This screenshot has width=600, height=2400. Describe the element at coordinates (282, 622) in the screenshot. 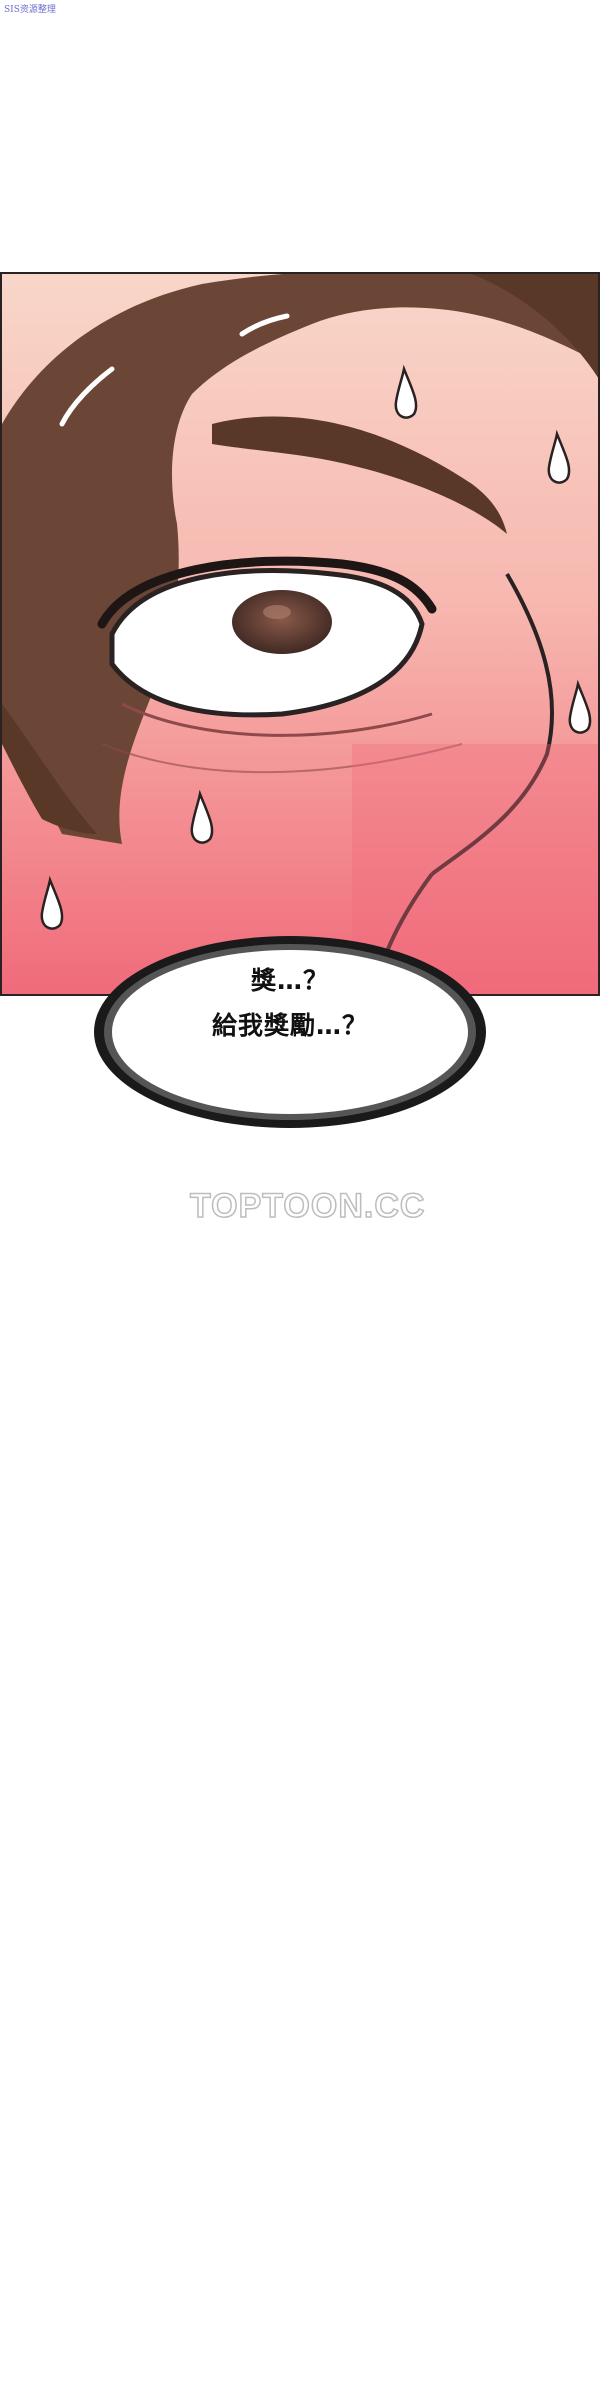

I see `pupil` at that location.